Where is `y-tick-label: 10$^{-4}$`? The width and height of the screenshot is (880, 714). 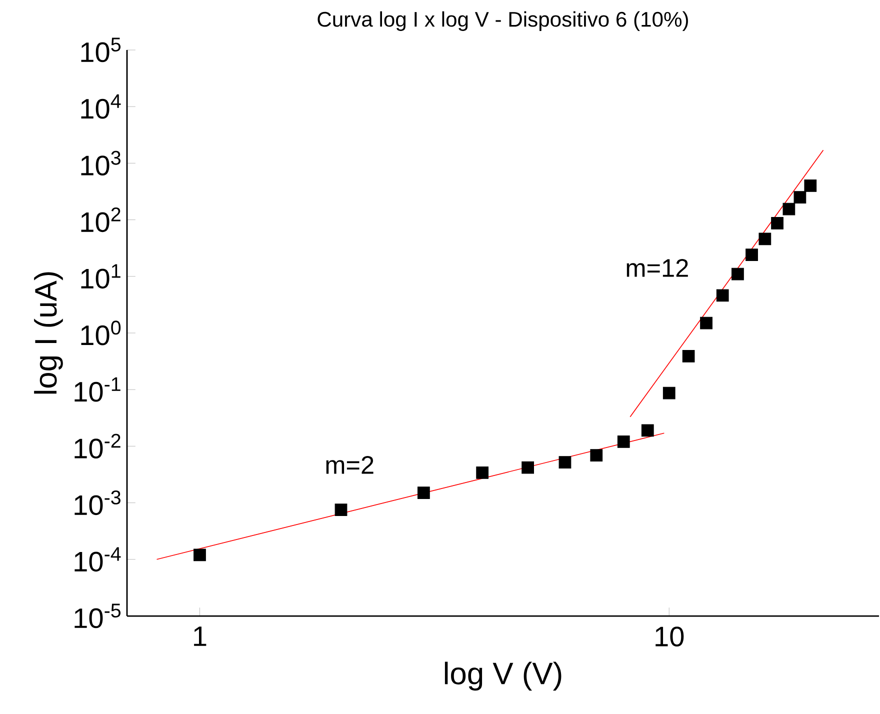
y-tick-label: 10$^{-4}$ is located at coordinates (97, 559).